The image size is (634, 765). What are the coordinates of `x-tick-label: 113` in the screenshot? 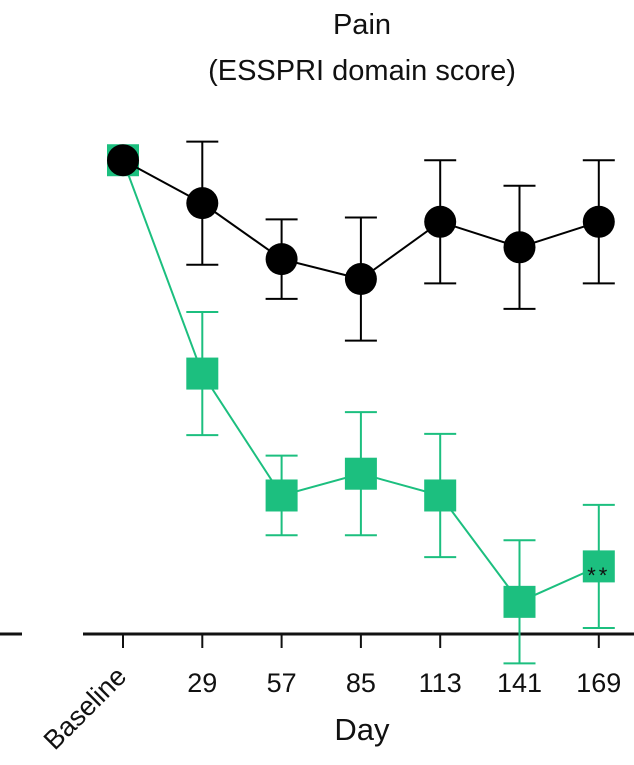 It's located at (440, 683).